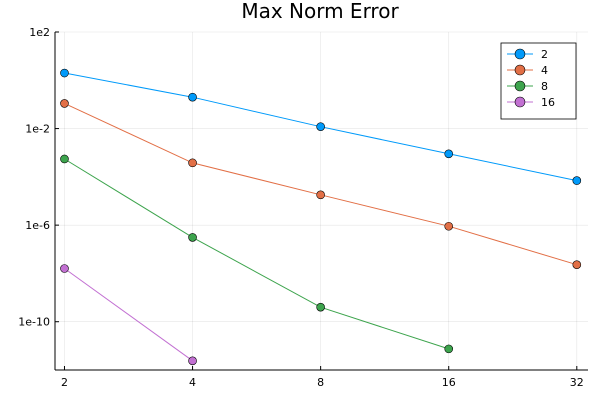 This screenshot has width=600, height=400. Describe the element at coordinates (37, 225) in the screenshot. I see `y-tick-label: 1e-6` at that location.